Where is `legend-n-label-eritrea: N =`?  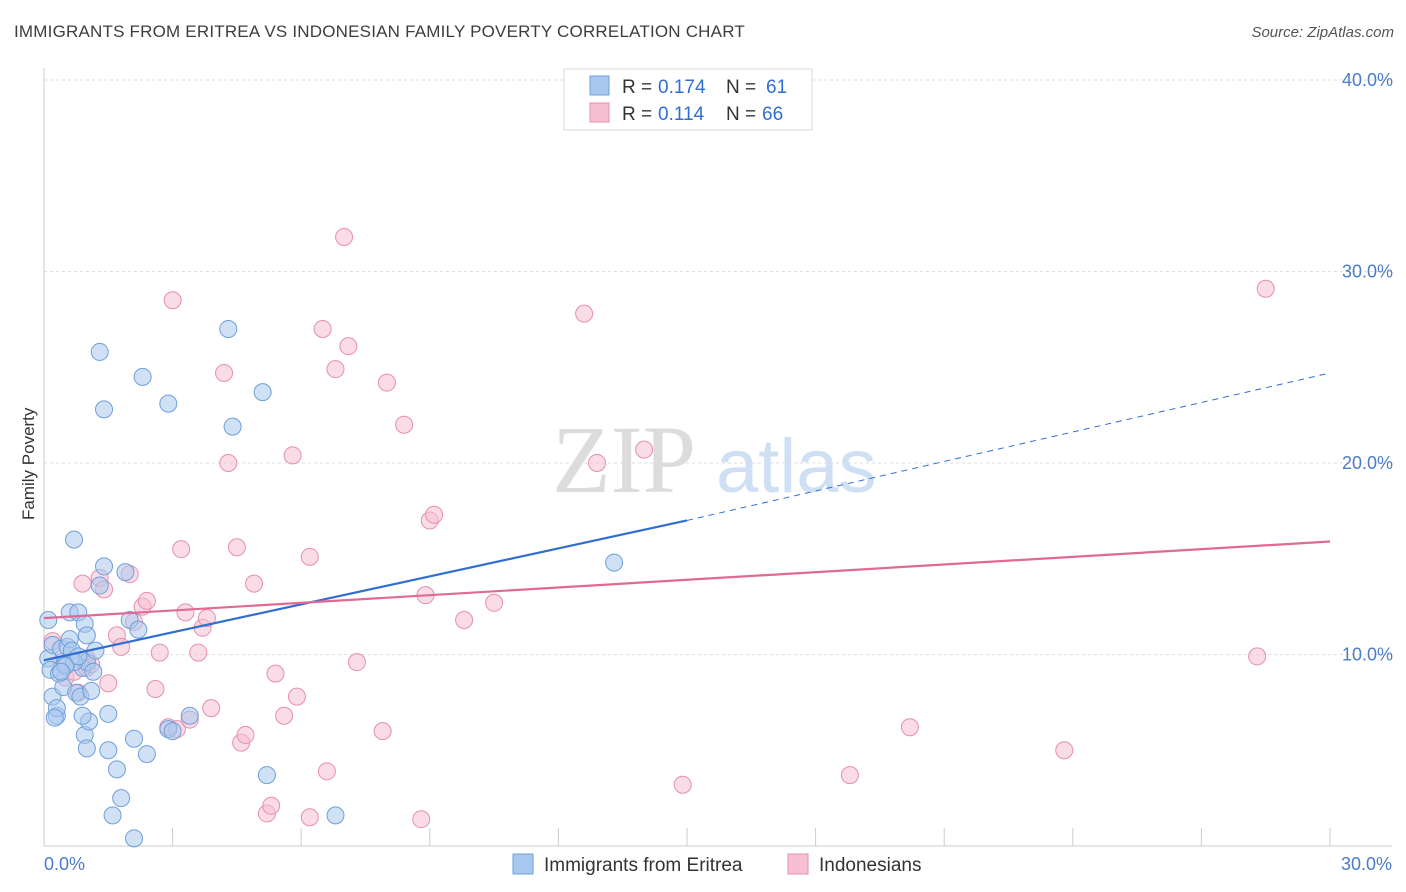 legend-n-label-eritrea: N = is located at coordinates (741, 87).